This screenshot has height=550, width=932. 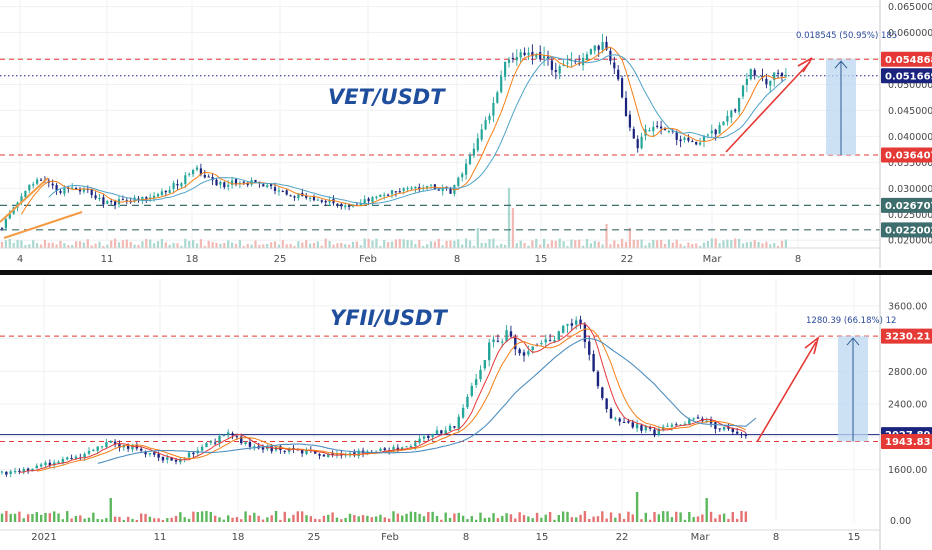 I want to click on x-tick-label: Mar, so click(x=713, y=259).